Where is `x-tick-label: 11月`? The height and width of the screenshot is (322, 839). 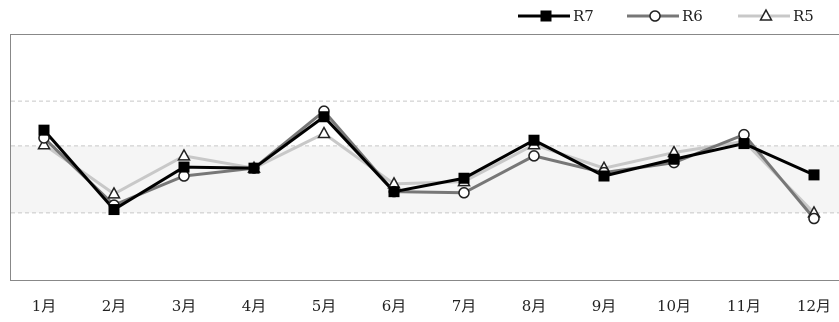
x-tick-label: 11月 is located at coordinates (744, 306).